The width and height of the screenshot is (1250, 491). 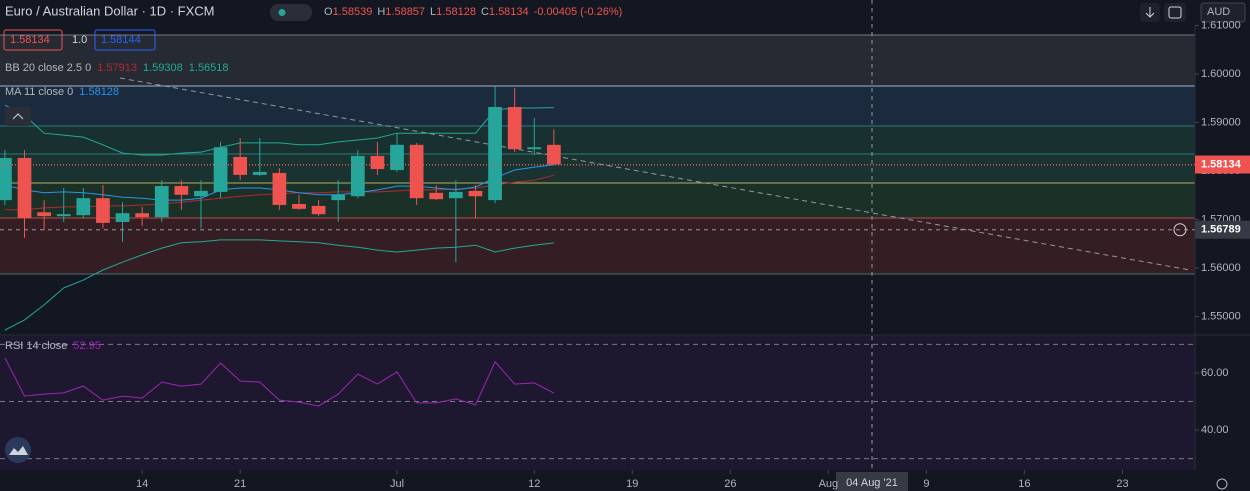 What do you see at coordinates (730, 484) in the screenshot?
I see `x-tick-label: 26` at bounding box center [730, 484].